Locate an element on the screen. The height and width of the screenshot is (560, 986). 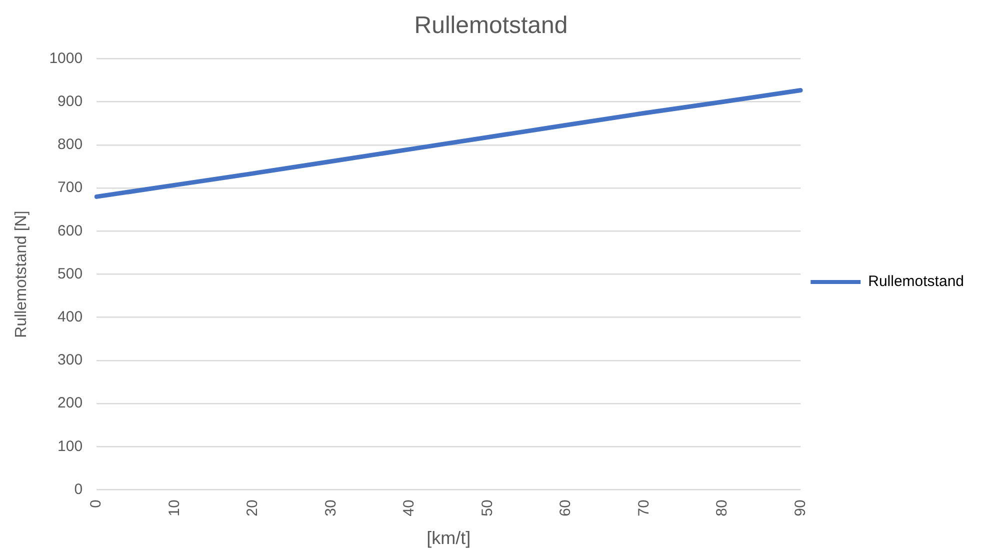
y-tick-label: 500 is located at coordinates (70, 273).